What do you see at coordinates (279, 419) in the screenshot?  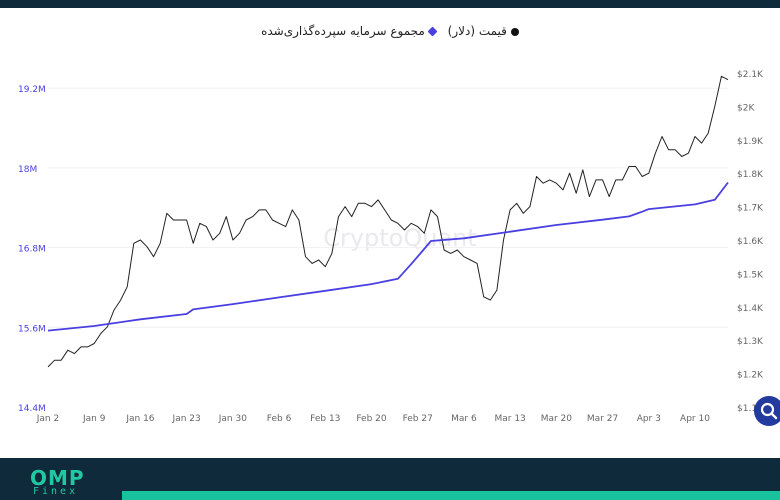 I see `x-axis-tick-label: Feb 6` at bounding box center [279, 419].